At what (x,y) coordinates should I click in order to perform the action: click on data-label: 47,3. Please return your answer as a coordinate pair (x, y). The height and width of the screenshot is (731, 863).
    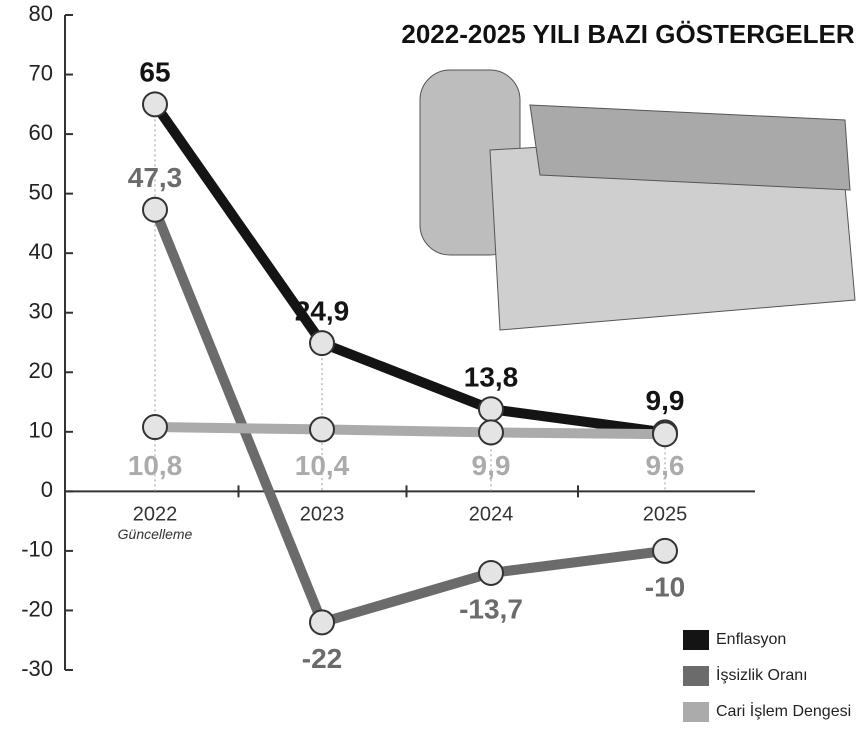
    Looking at the image, I should click on (155, 177).